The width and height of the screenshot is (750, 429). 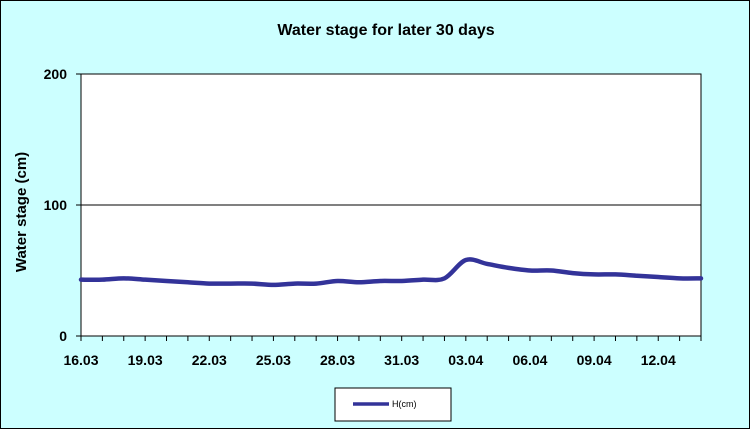 I want to click on series-line-h-cm, so click(x=391, y=272).